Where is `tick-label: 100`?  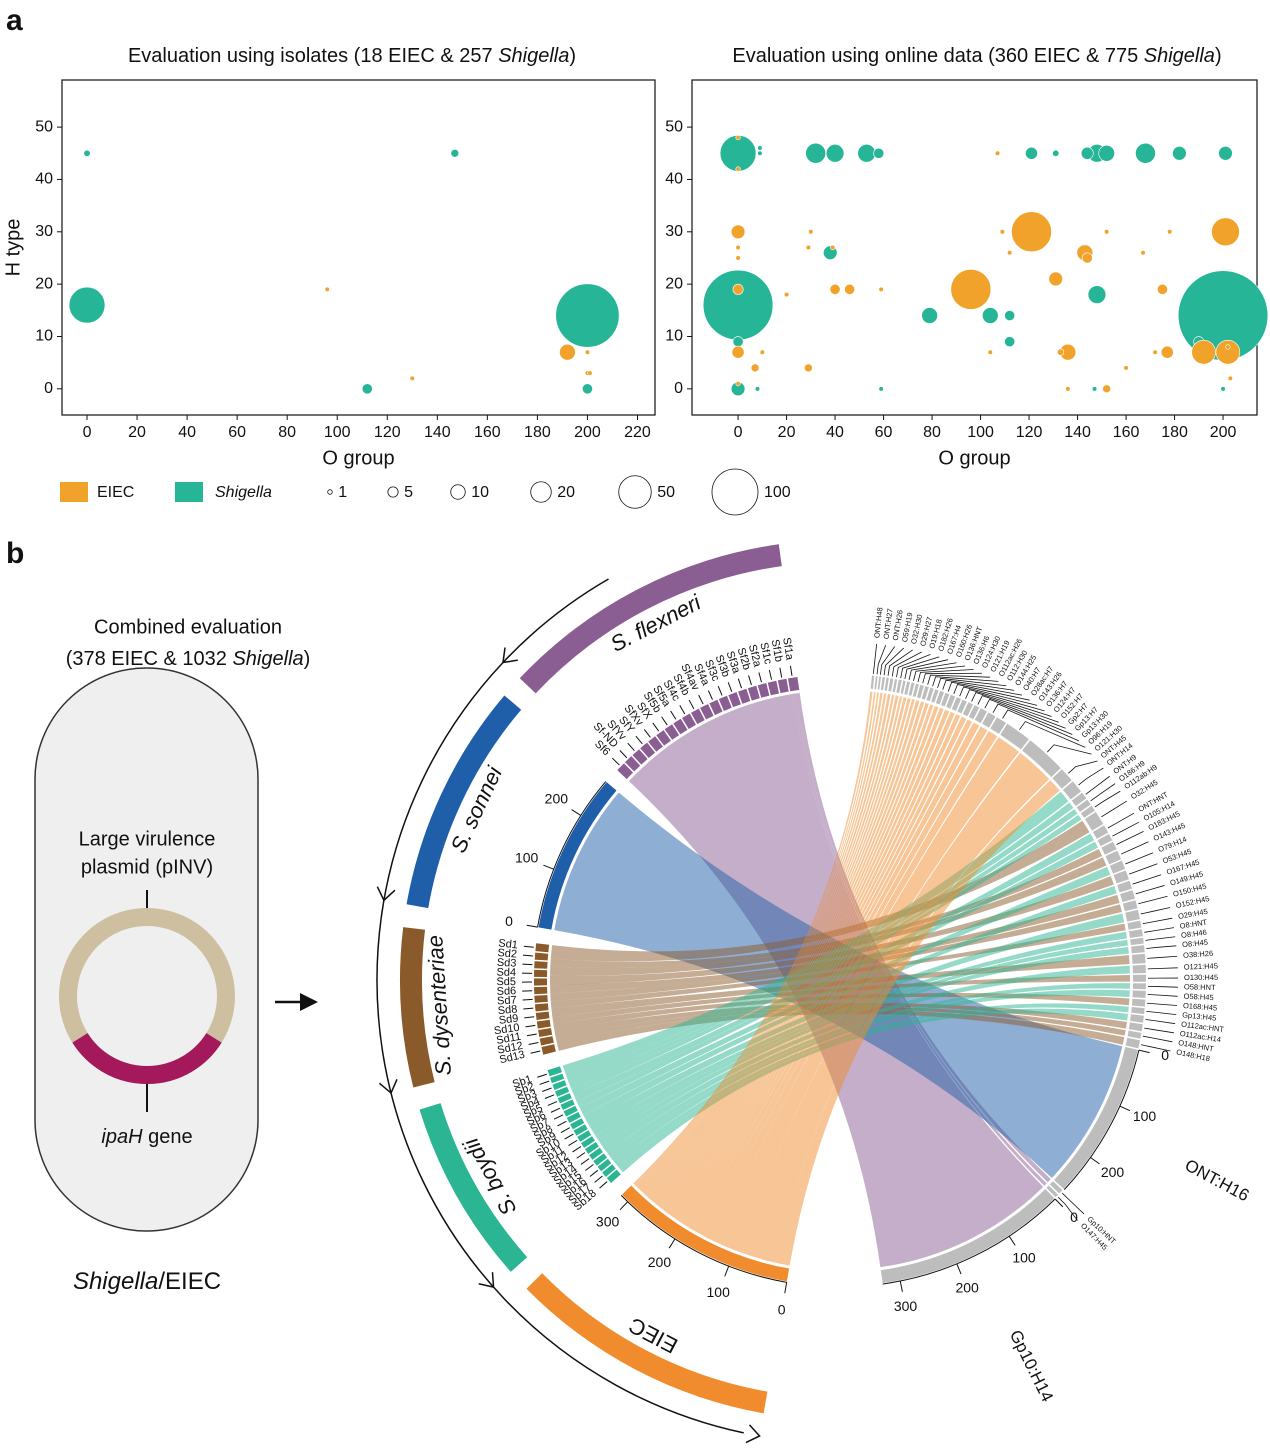 tick-label: 100 is located at coordinates (1145, 1116).